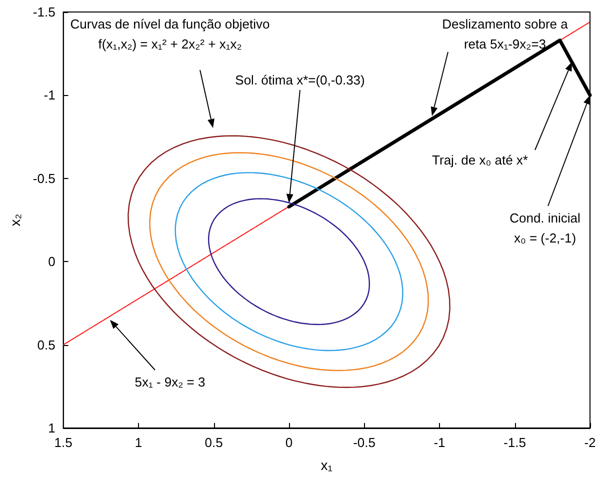 The height and width of the screenshot is (477, 604). I want to click on y-tick-label: -1.5, so click(44, 12).